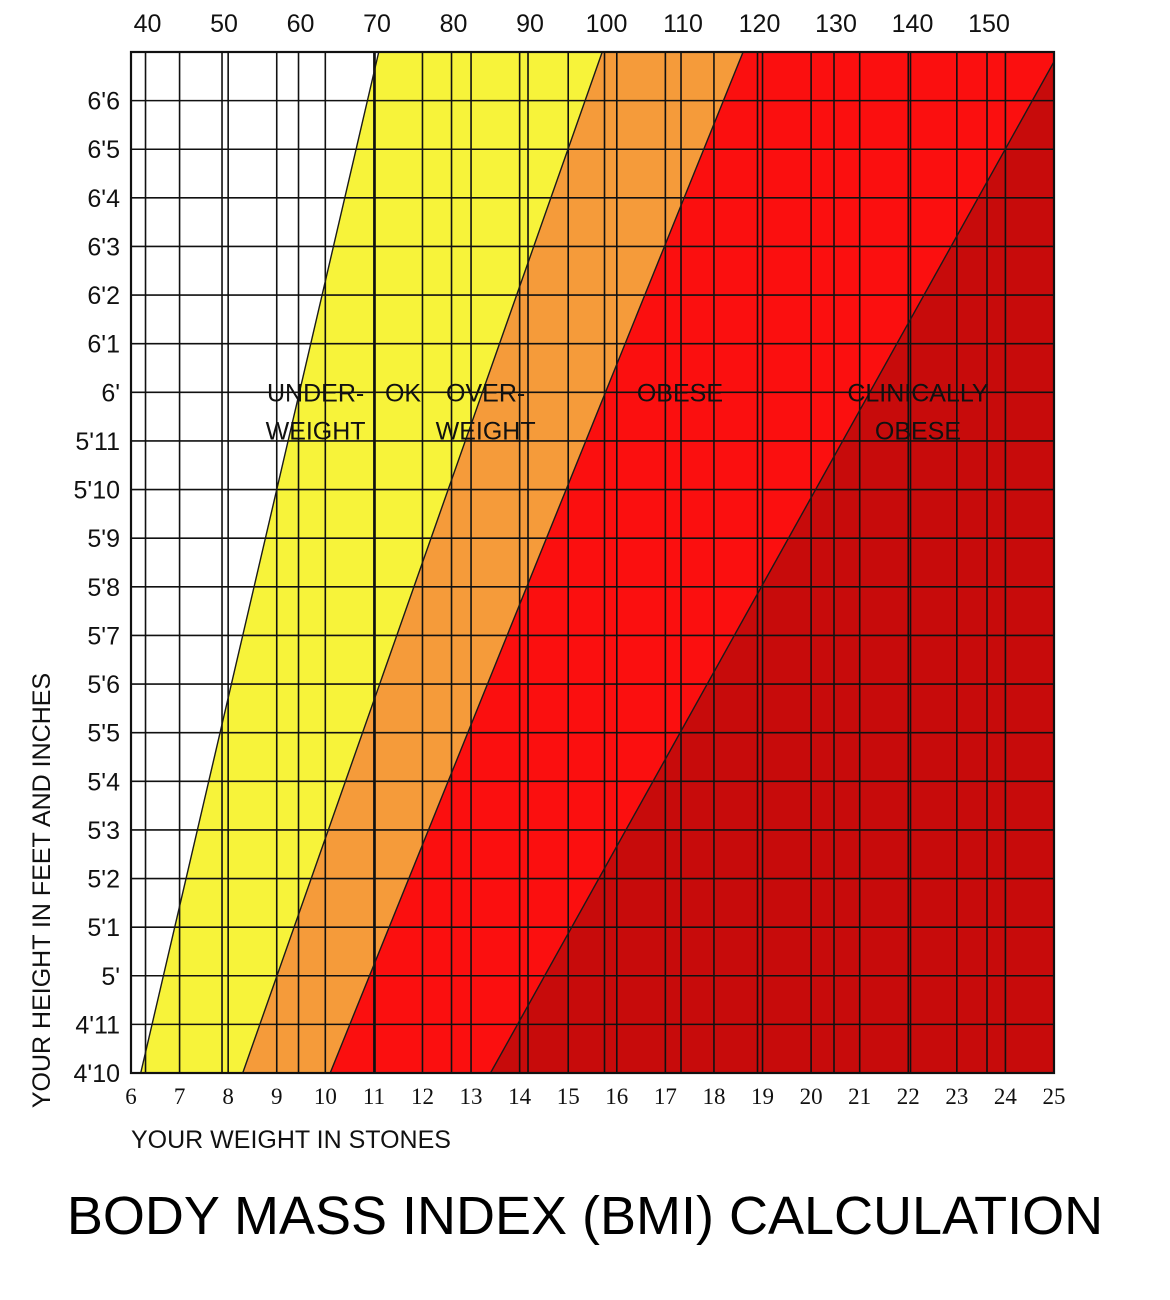 The height and width of the screenshot is (1300, 1170). I want to click on top-tick-label: 90, so click(530, 24).